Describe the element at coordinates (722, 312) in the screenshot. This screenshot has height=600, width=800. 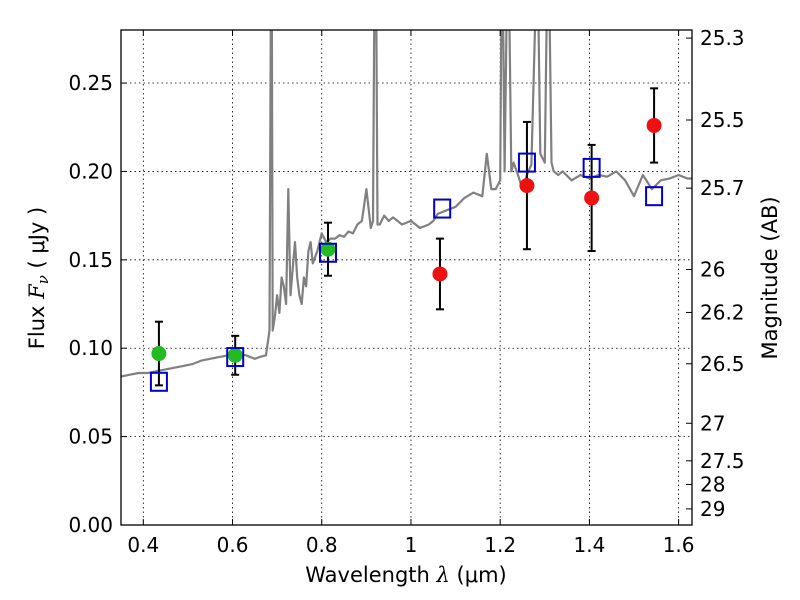
I see `magnitude-tick-label: 26.2` at that location.